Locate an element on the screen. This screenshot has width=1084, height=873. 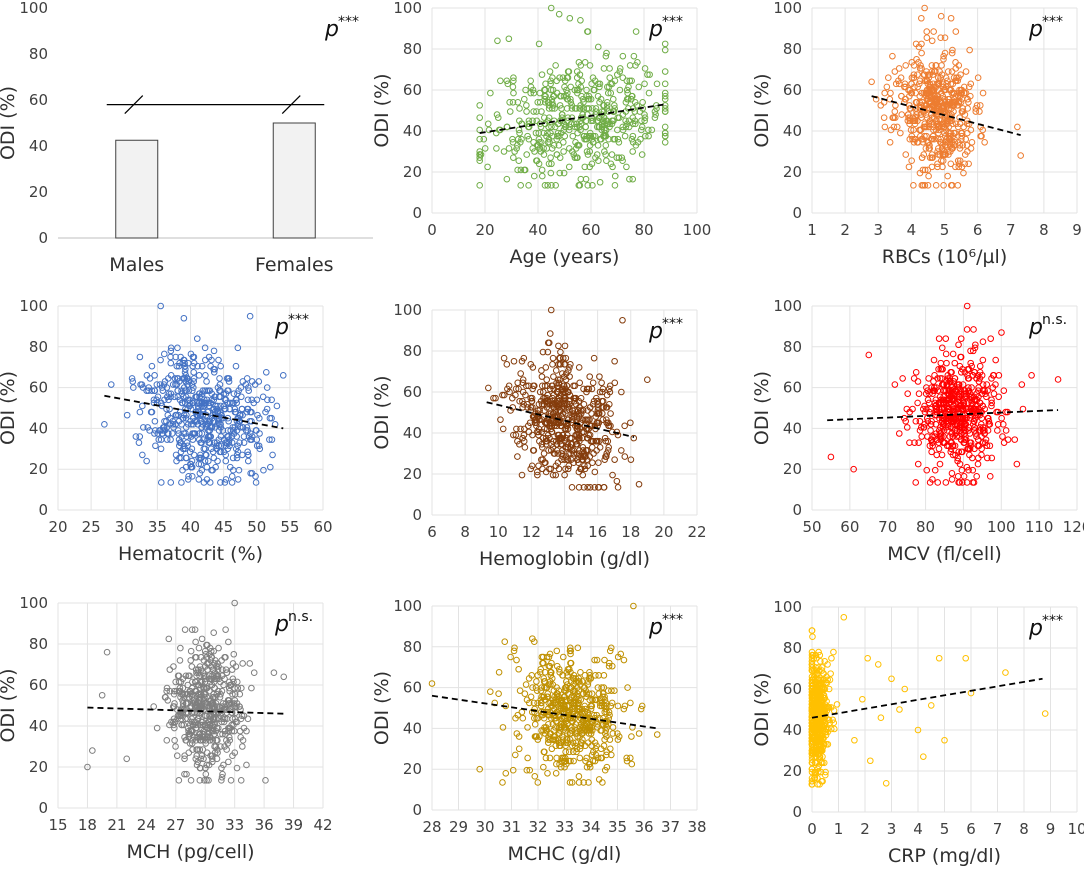
x-tick-label: 38 is located at coordinates (696, 827).